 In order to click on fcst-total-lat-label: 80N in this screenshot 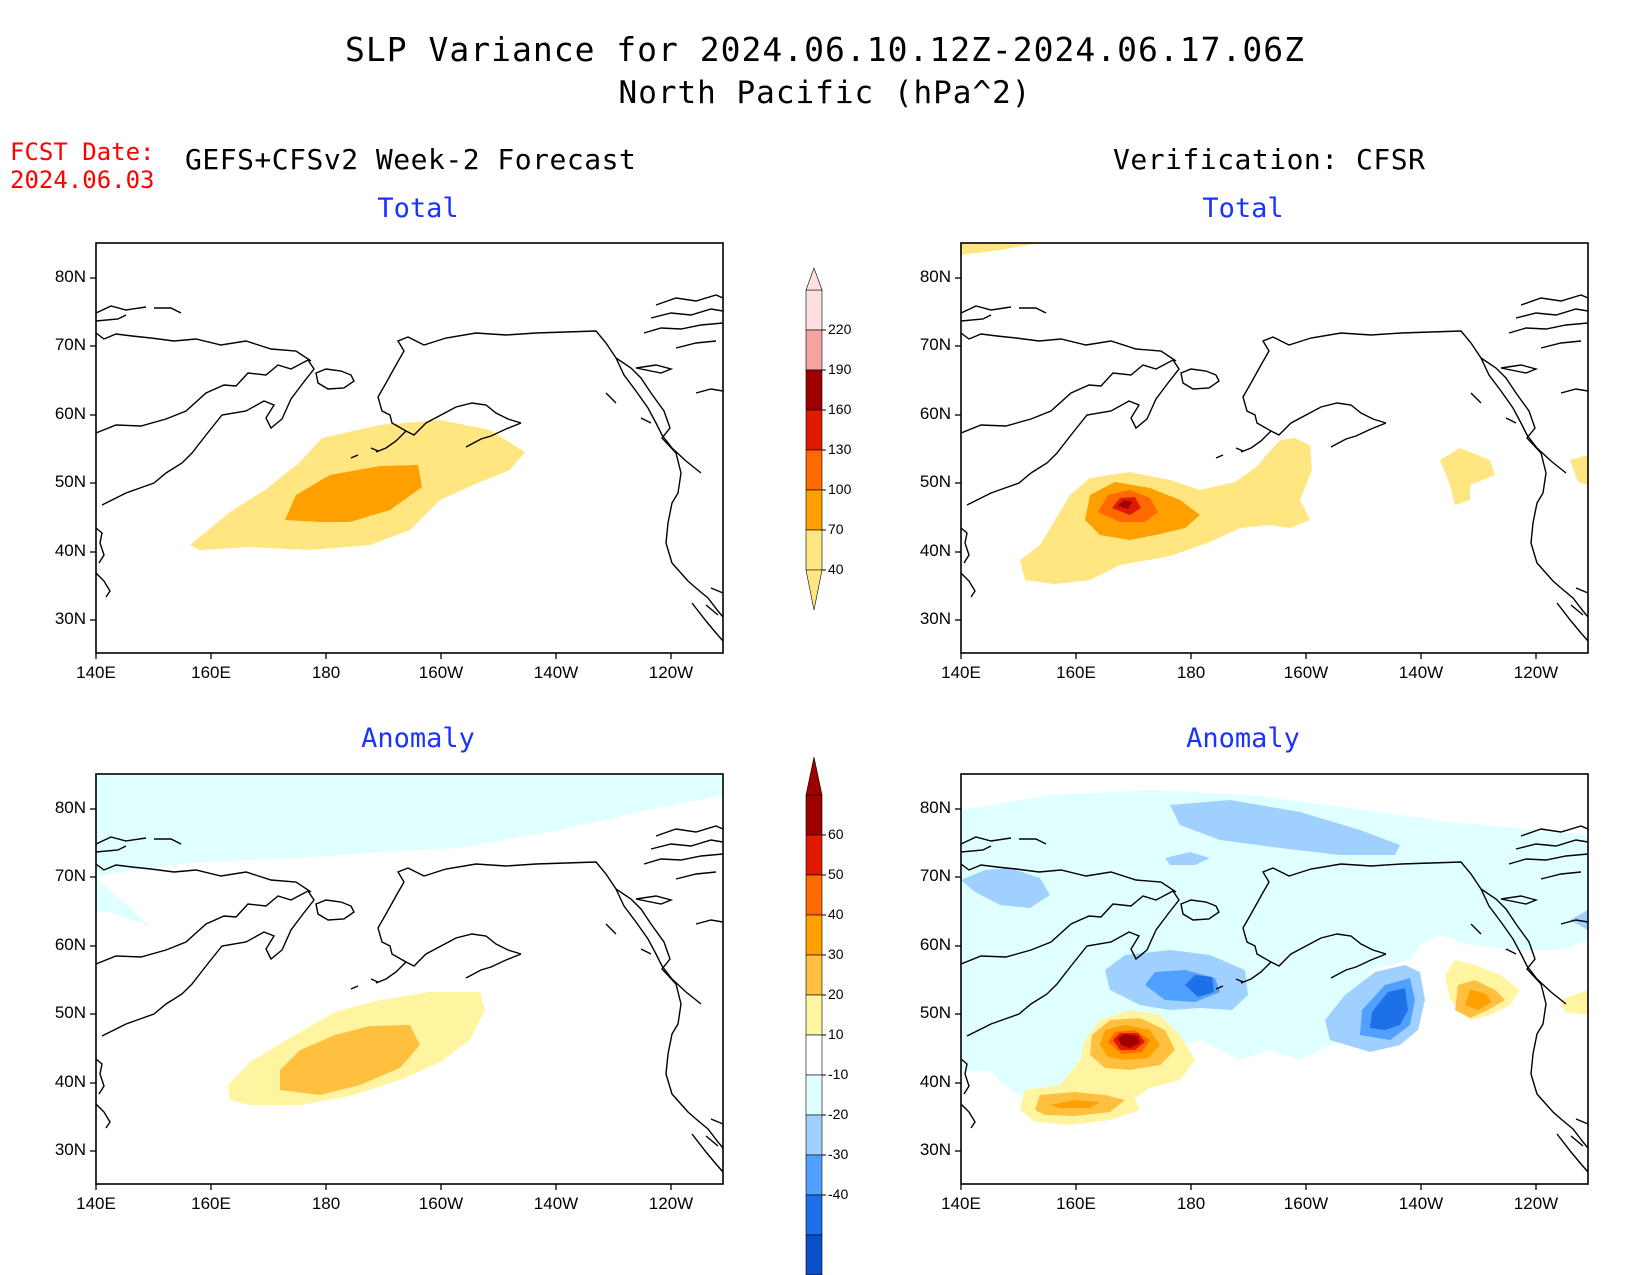, I will do `click(70, 276)`.